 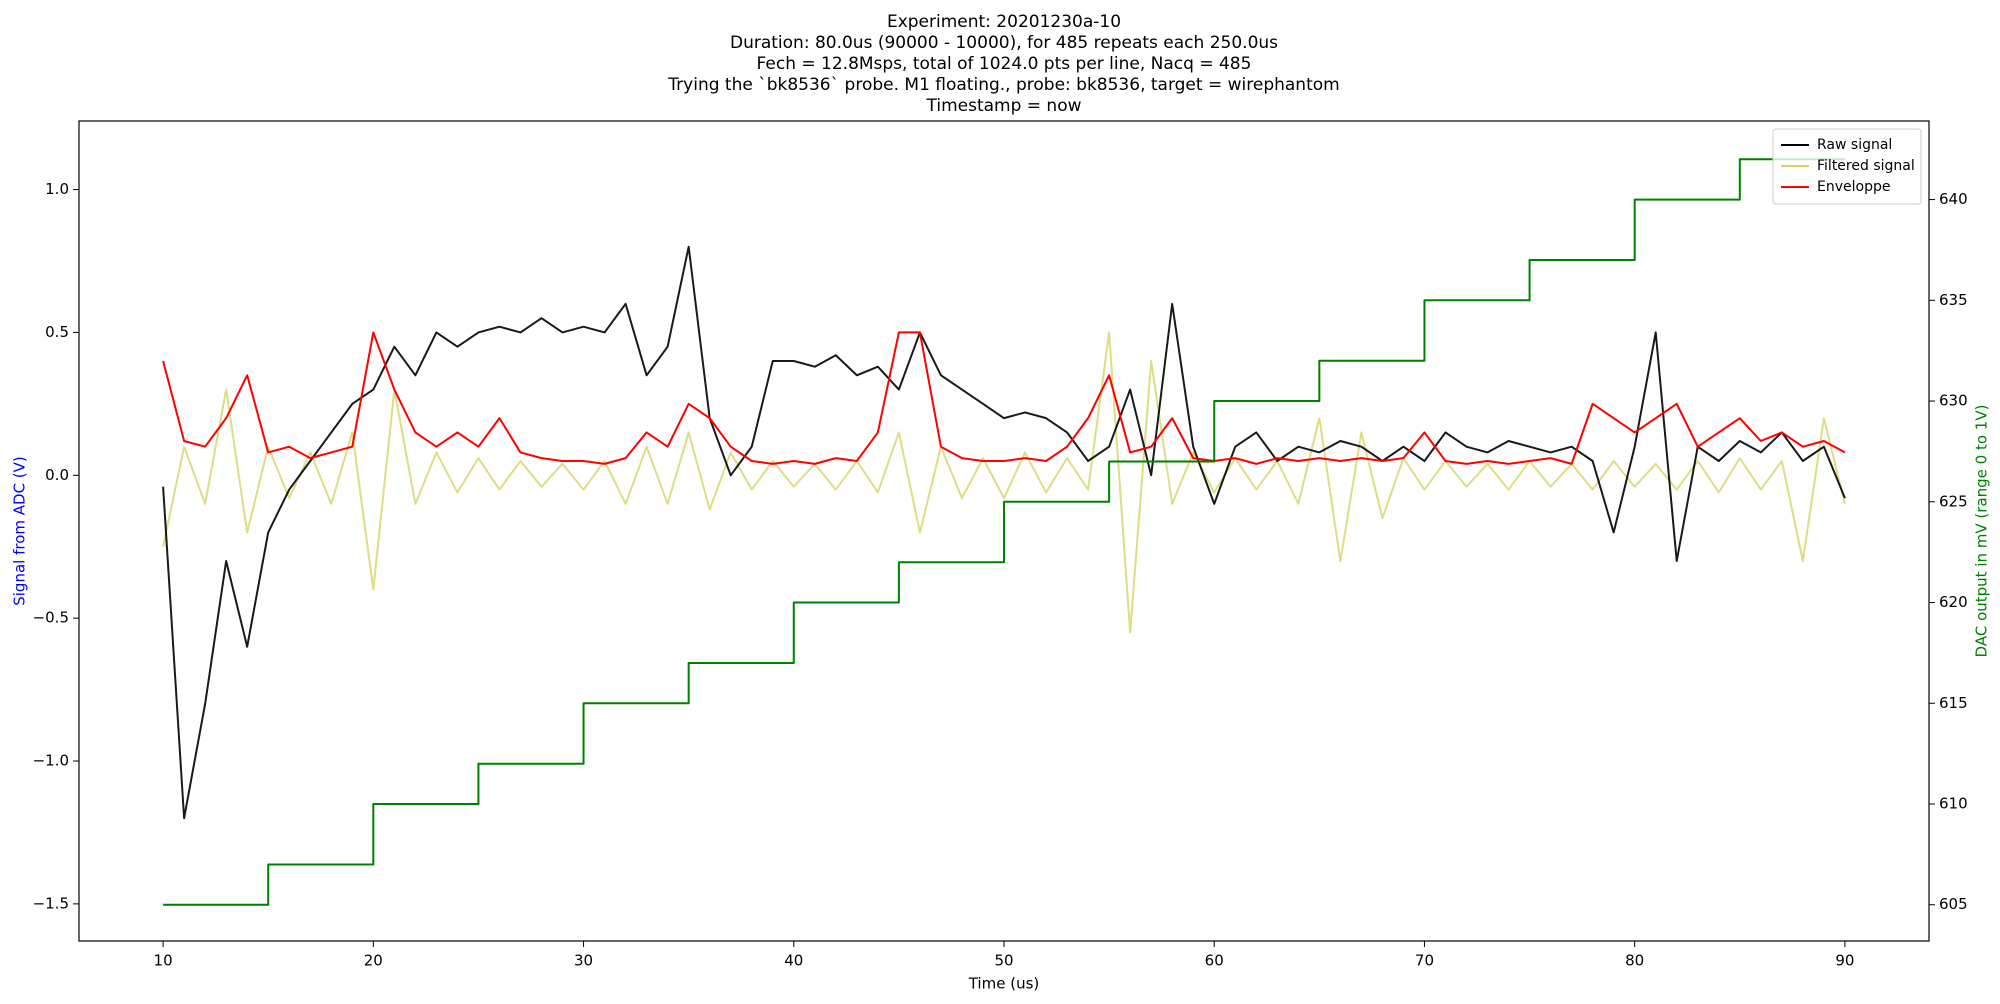 I want to click on y2-tick-label: 620, so click(x=1953, y=602).